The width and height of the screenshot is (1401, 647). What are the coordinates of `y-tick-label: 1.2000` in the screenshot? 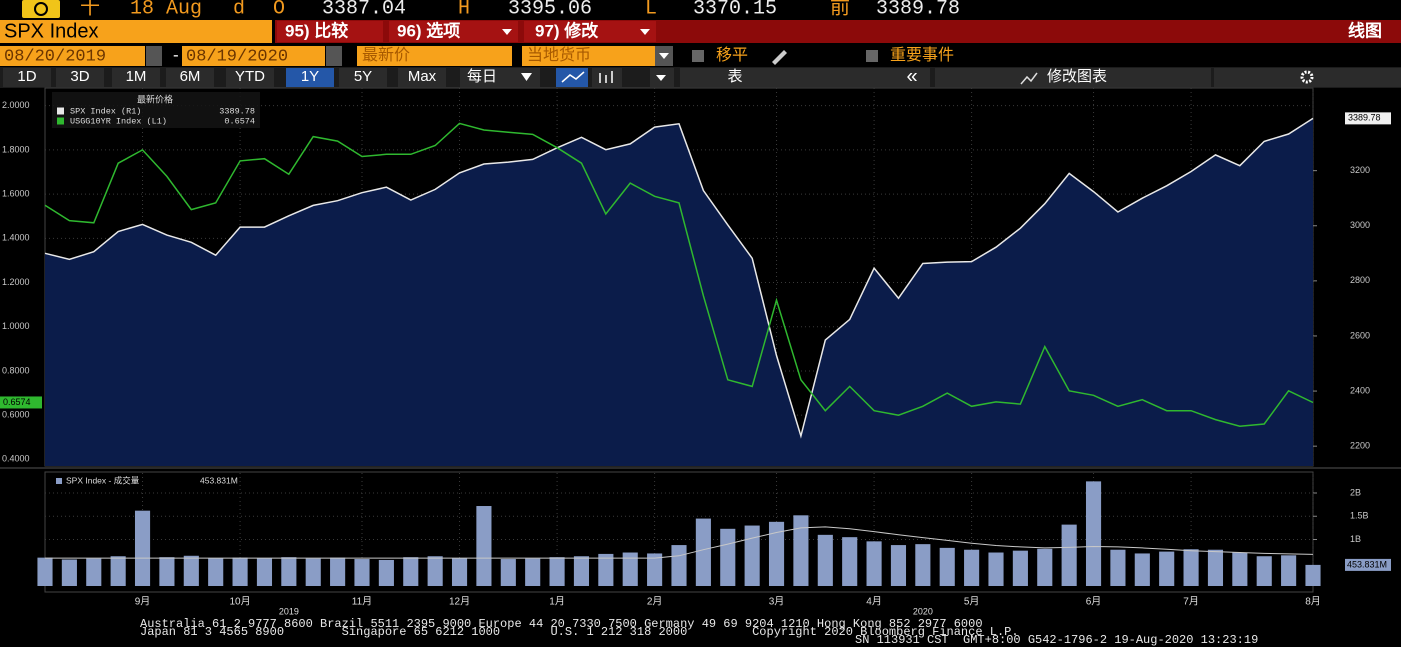 It's located at (16, 282).